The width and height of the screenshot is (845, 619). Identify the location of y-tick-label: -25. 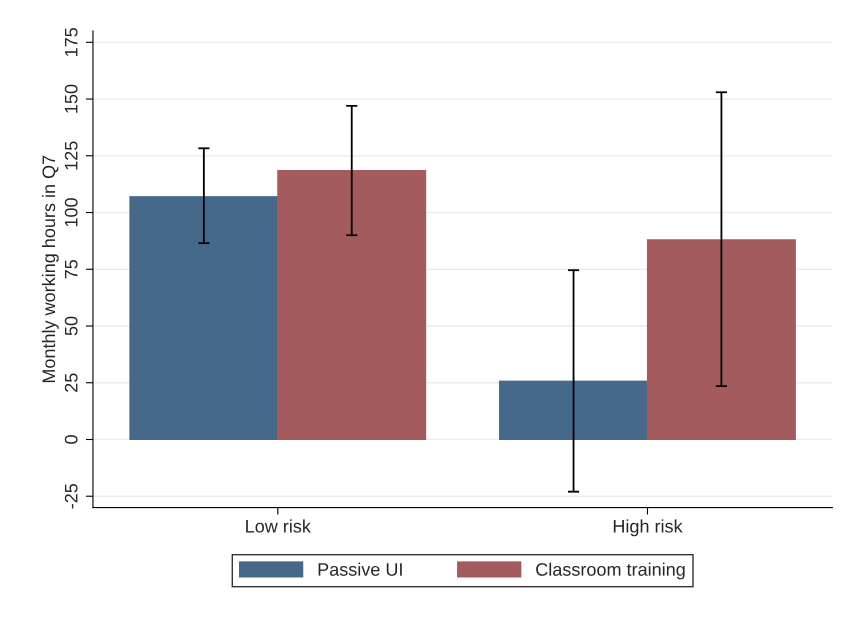
(71, 496).